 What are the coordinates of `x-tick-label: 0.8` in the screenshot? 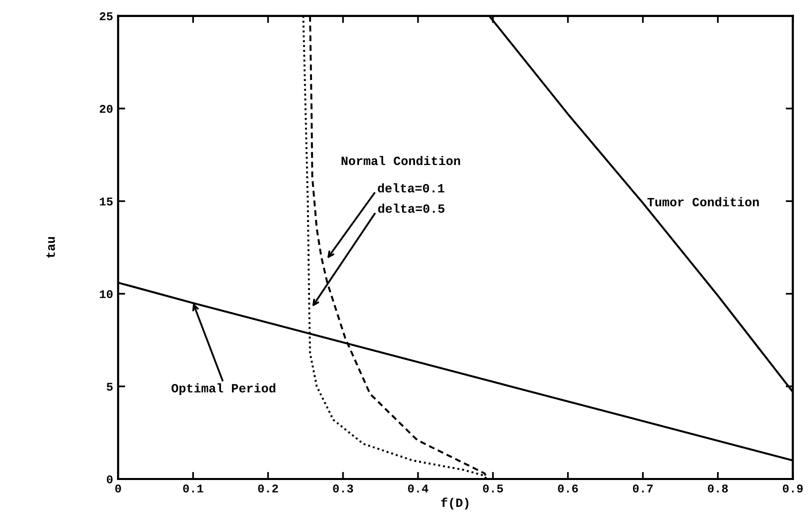 It's located at (718, 488).